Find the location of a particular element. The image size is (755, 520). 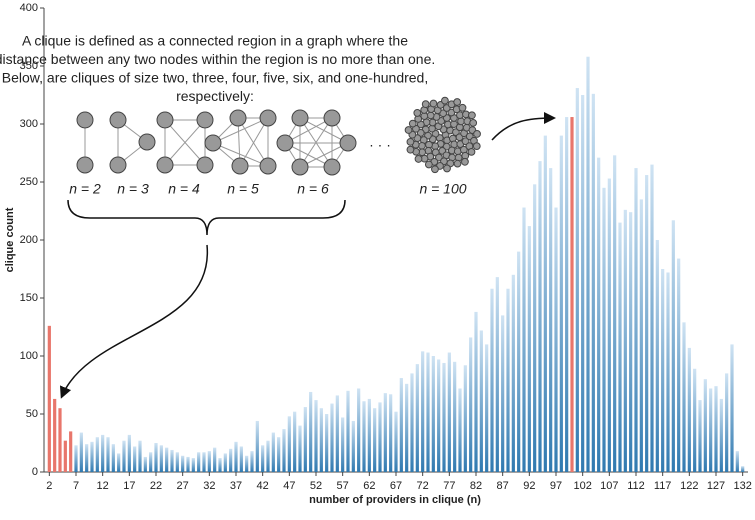

brace is located at coordinates (206, 217).